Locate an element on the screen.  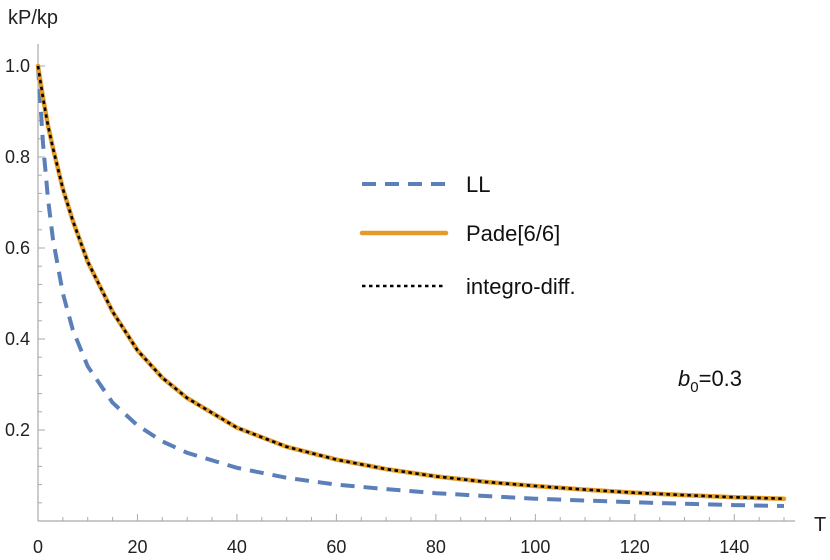
annotation-value: =0.3 is located at coordinates (720, 378).